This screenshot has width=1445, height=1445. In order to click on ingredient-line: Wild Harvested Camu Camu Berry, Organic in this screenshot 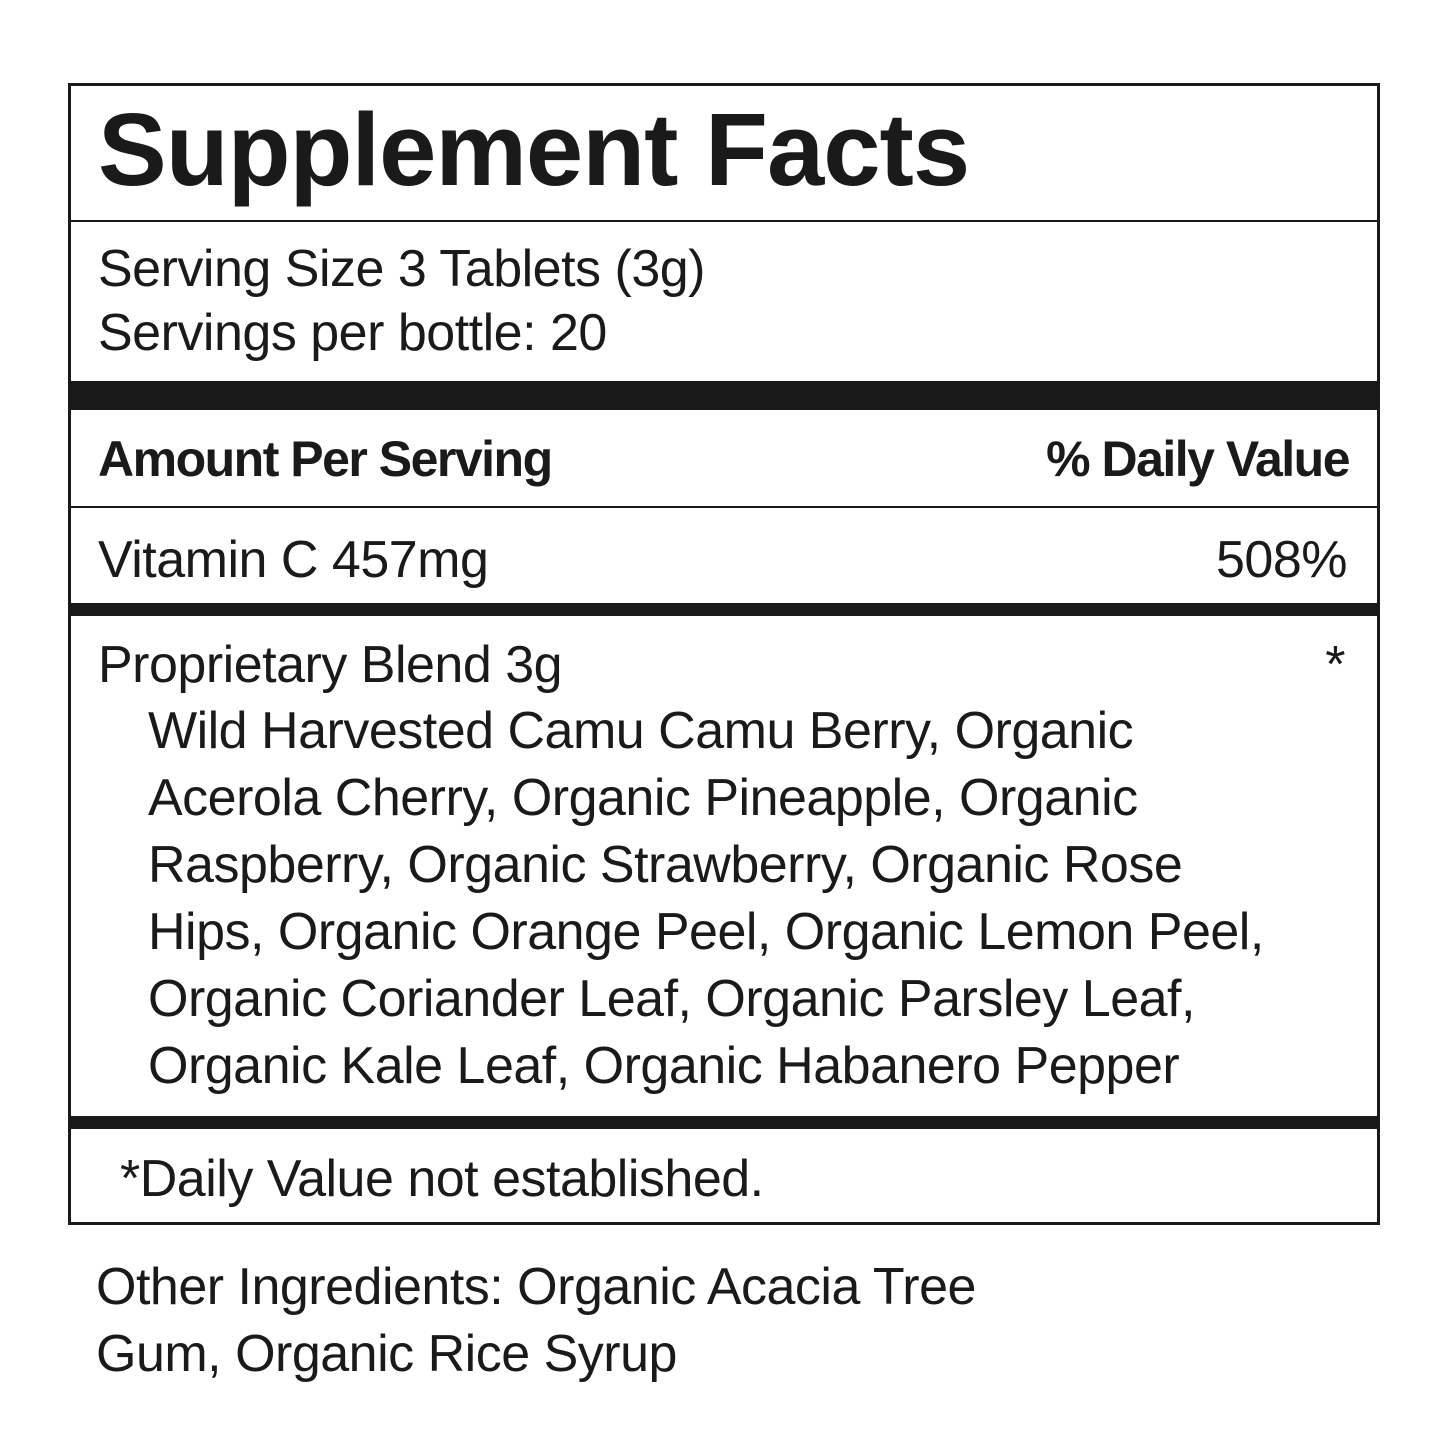, I will do `click(641, 731)`.